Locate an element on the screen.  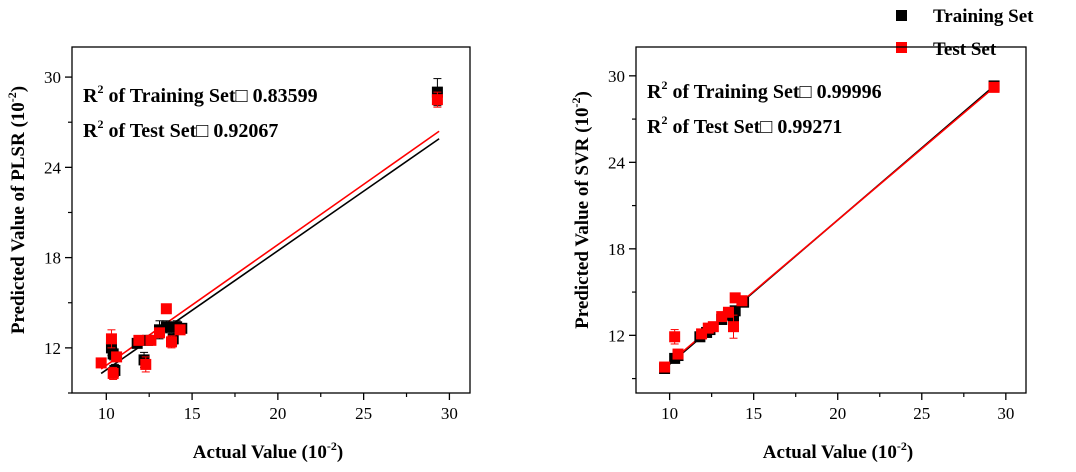
y-axis-label: Predicted Value of PLSR (10-2) is located at coordinates (17, 210).